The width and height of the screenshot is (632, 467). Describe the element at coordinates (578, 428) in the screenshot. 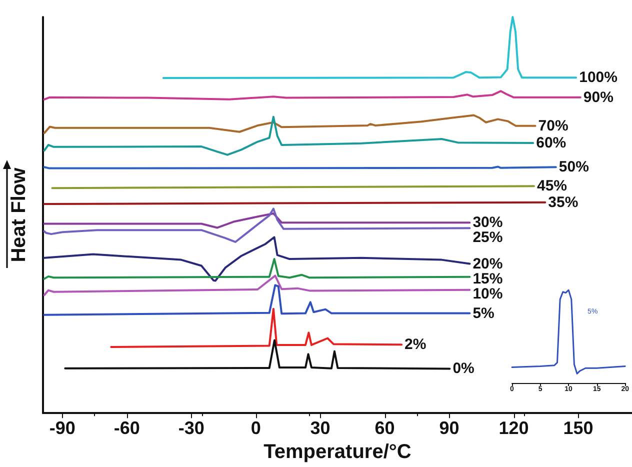

I see `x-tick-label: 150` at that location.